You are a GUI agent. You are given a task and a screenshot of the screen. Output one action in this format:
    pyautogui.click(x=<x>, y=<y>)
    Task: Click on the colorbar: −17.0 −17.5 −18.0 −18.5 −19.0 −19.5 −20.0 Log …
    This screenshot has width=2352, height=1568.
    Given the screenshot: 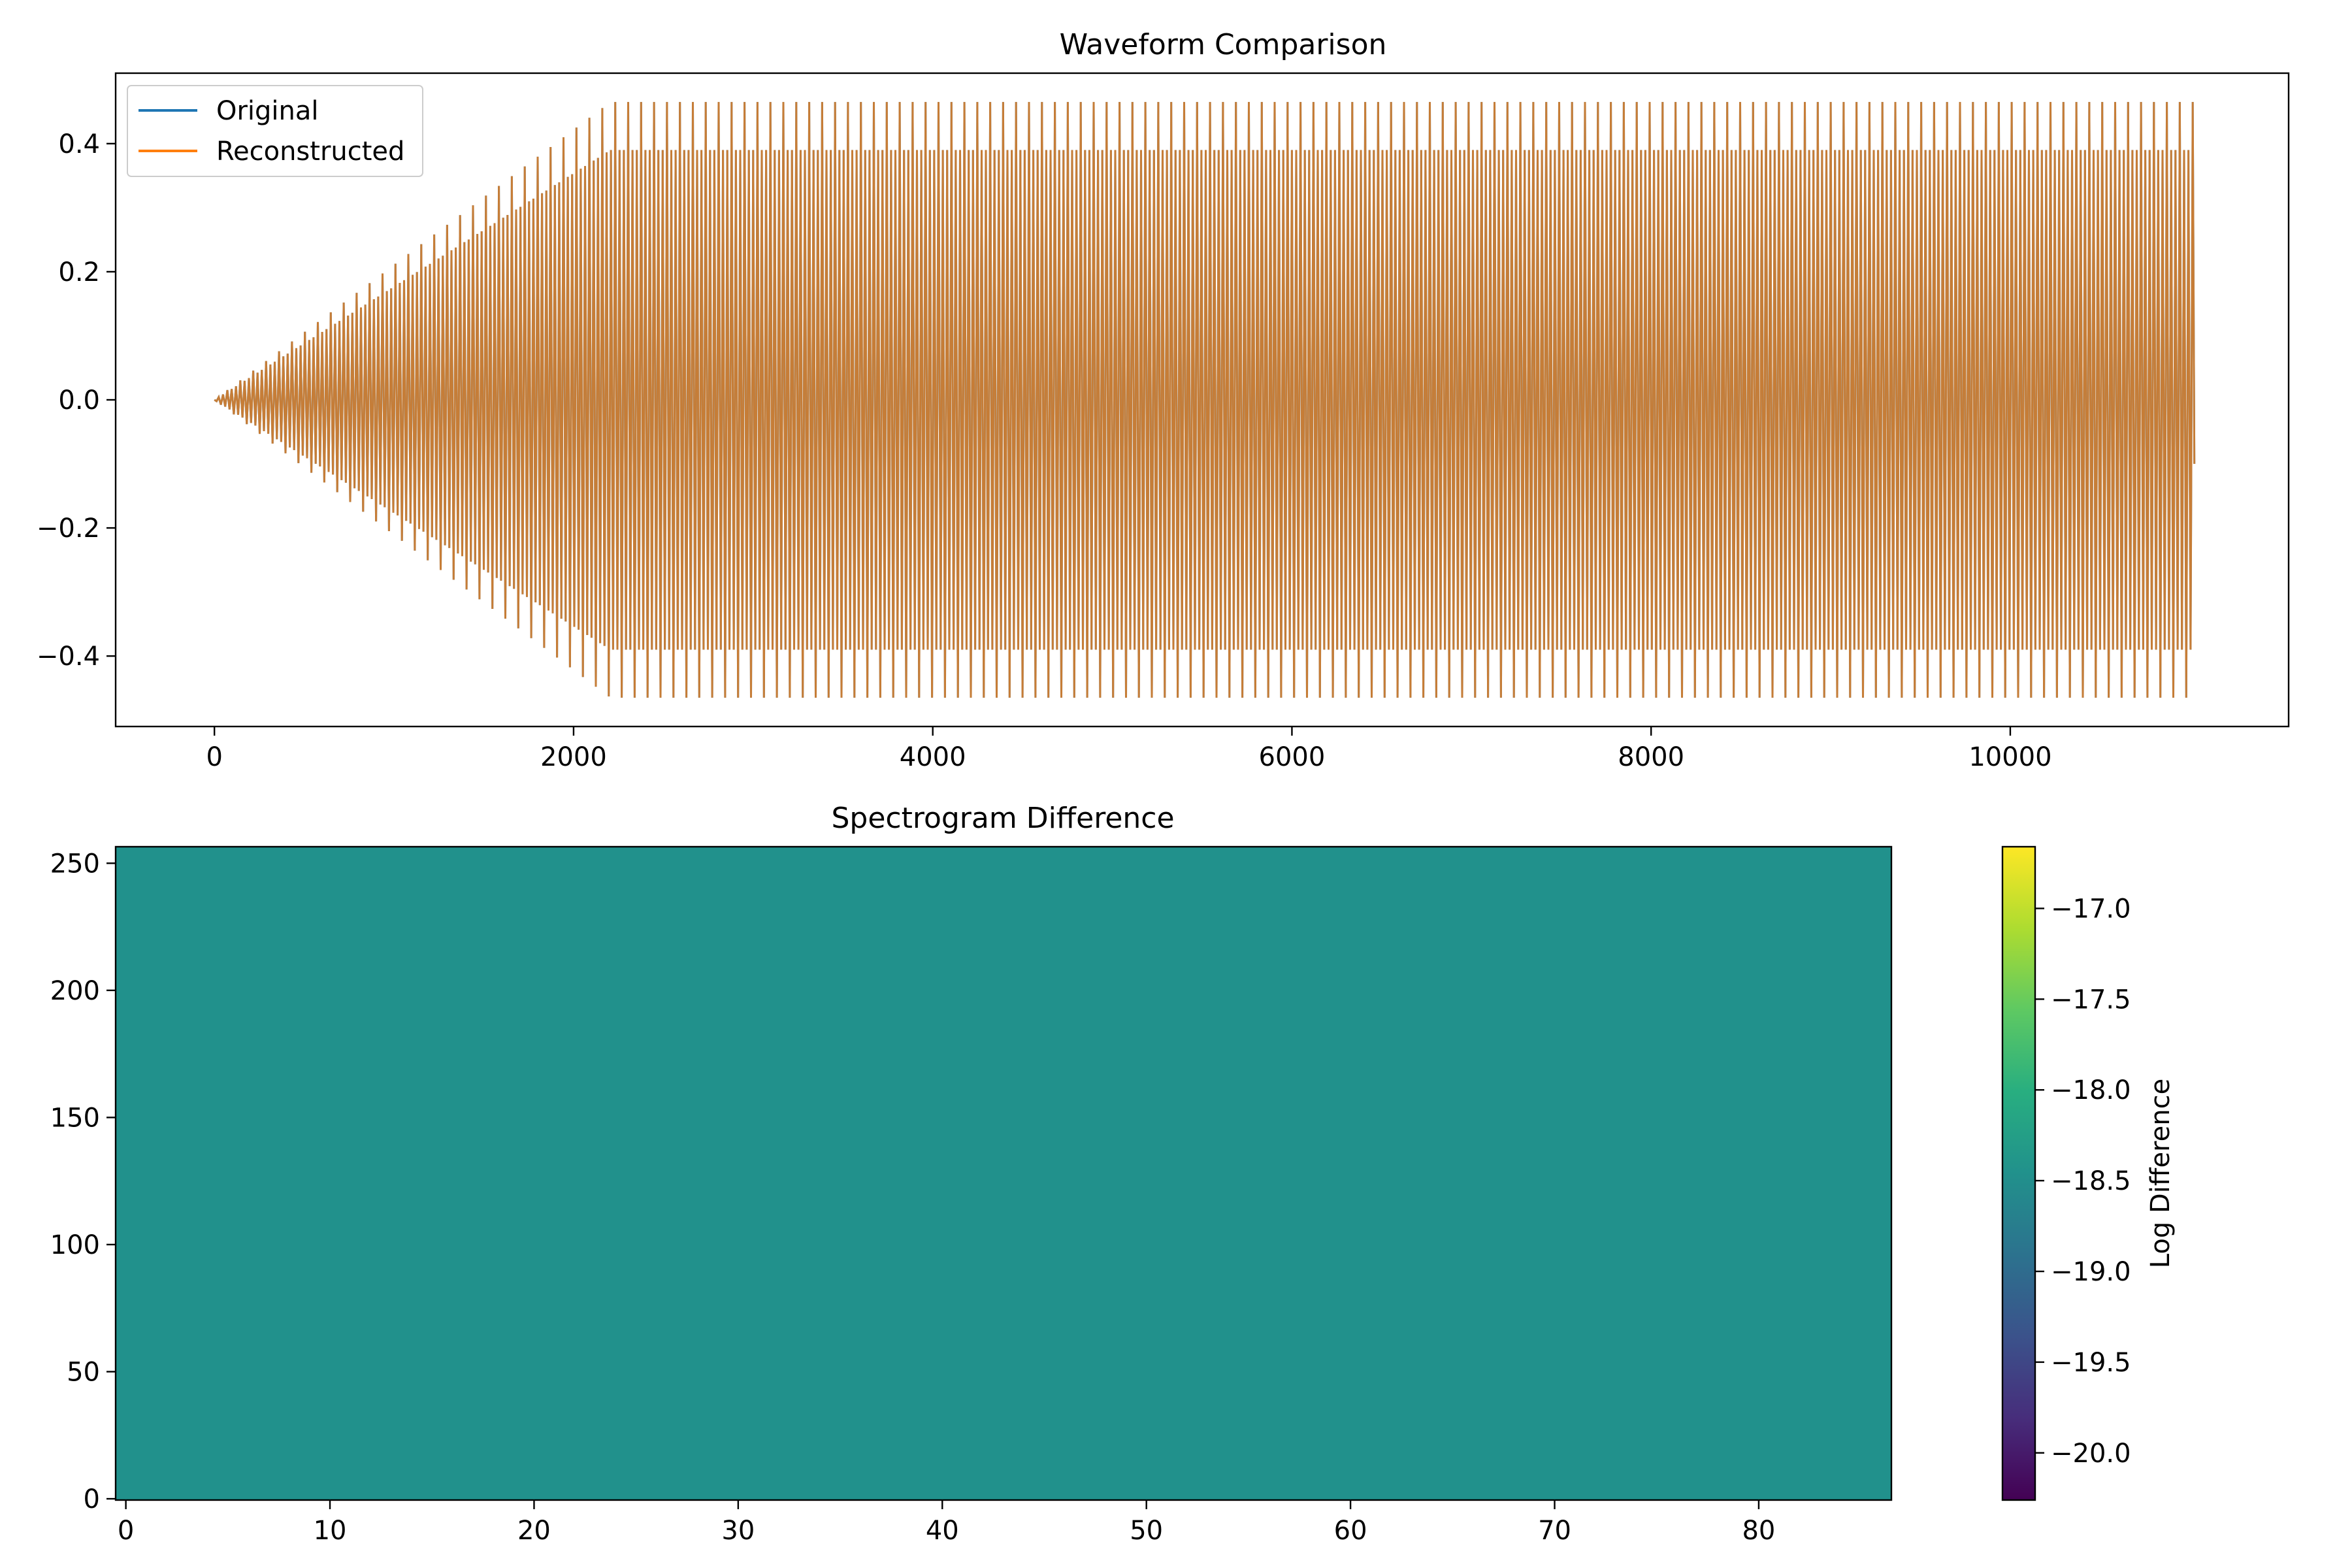 What is the action you would take?
    pyautogui.click(x=2088, y=1173)
    